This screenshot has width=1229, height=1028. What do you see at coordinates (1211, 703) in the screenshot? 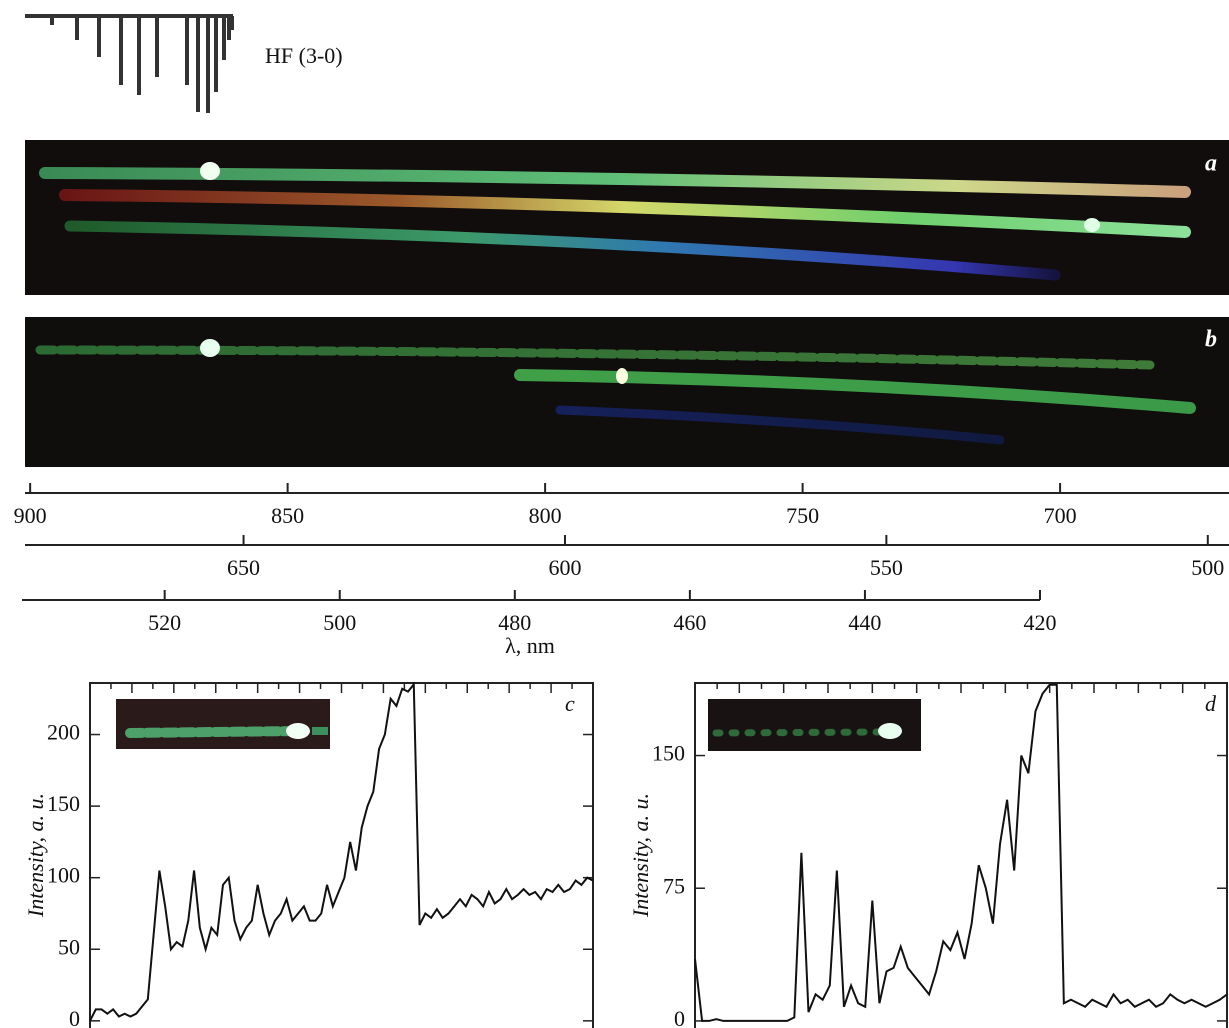
I see `panel-label: d` at bounding box center [1211, 703].